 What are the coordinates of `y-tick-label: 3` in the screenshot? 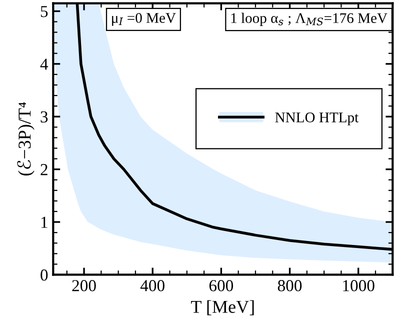 It's located at (44, 117).